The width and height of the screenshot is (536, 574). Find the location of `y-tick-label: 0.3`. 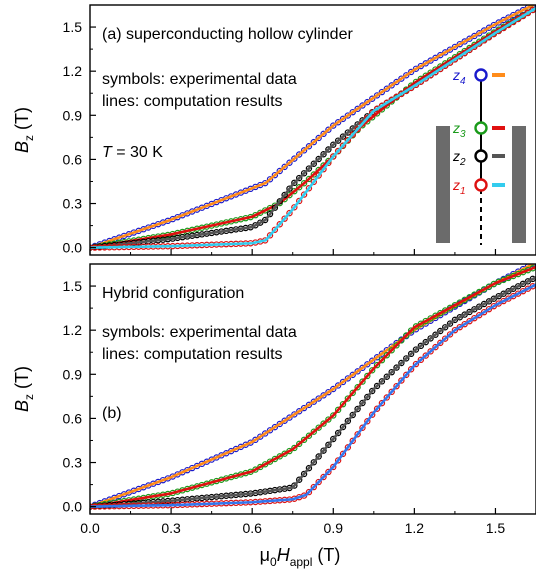

y-tick-label: 0.3 is located at coordinates (73, 463).